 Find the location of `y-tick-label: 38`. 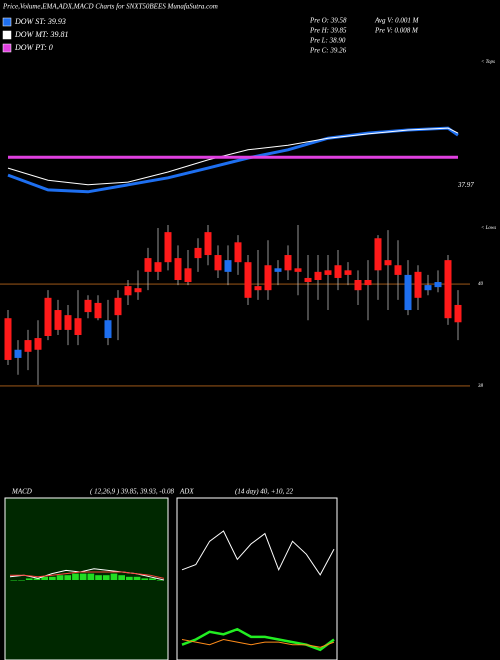

y-tick-label: 38 is located at coordinates (481, 386).